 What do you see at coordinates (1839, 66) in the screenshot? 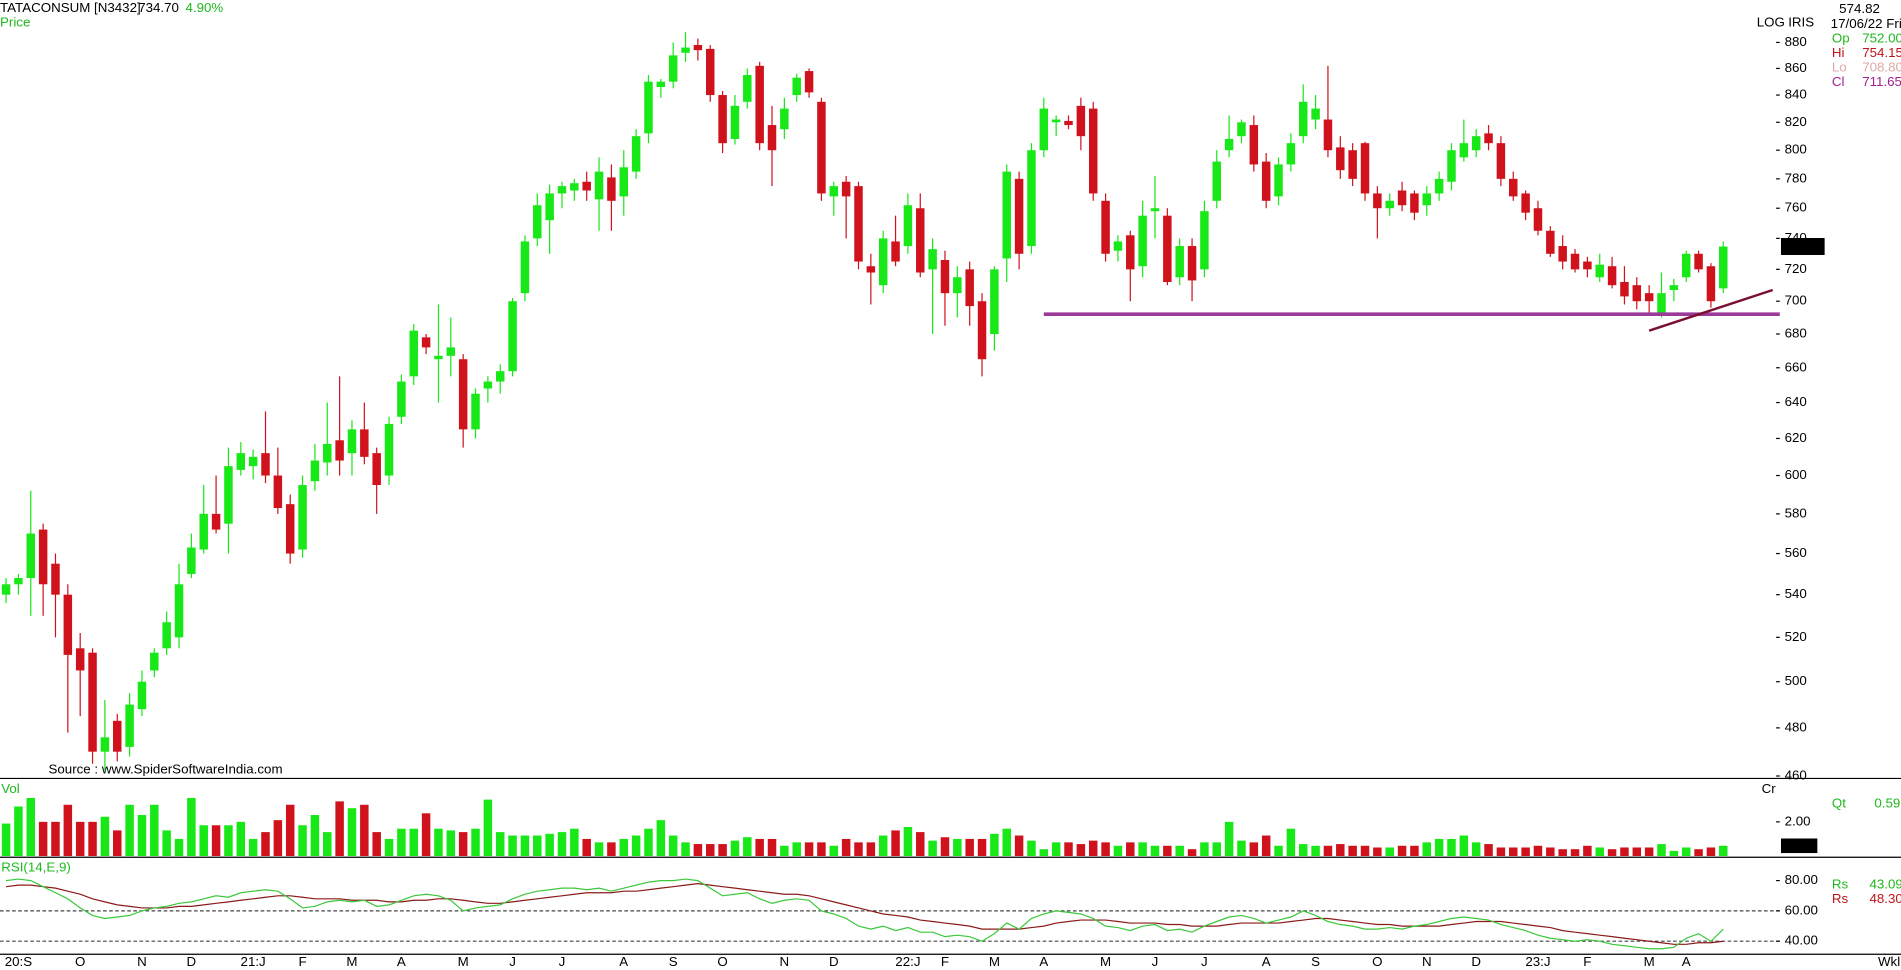
I see `field-key: Lo` at bounding box center [1839, 66].